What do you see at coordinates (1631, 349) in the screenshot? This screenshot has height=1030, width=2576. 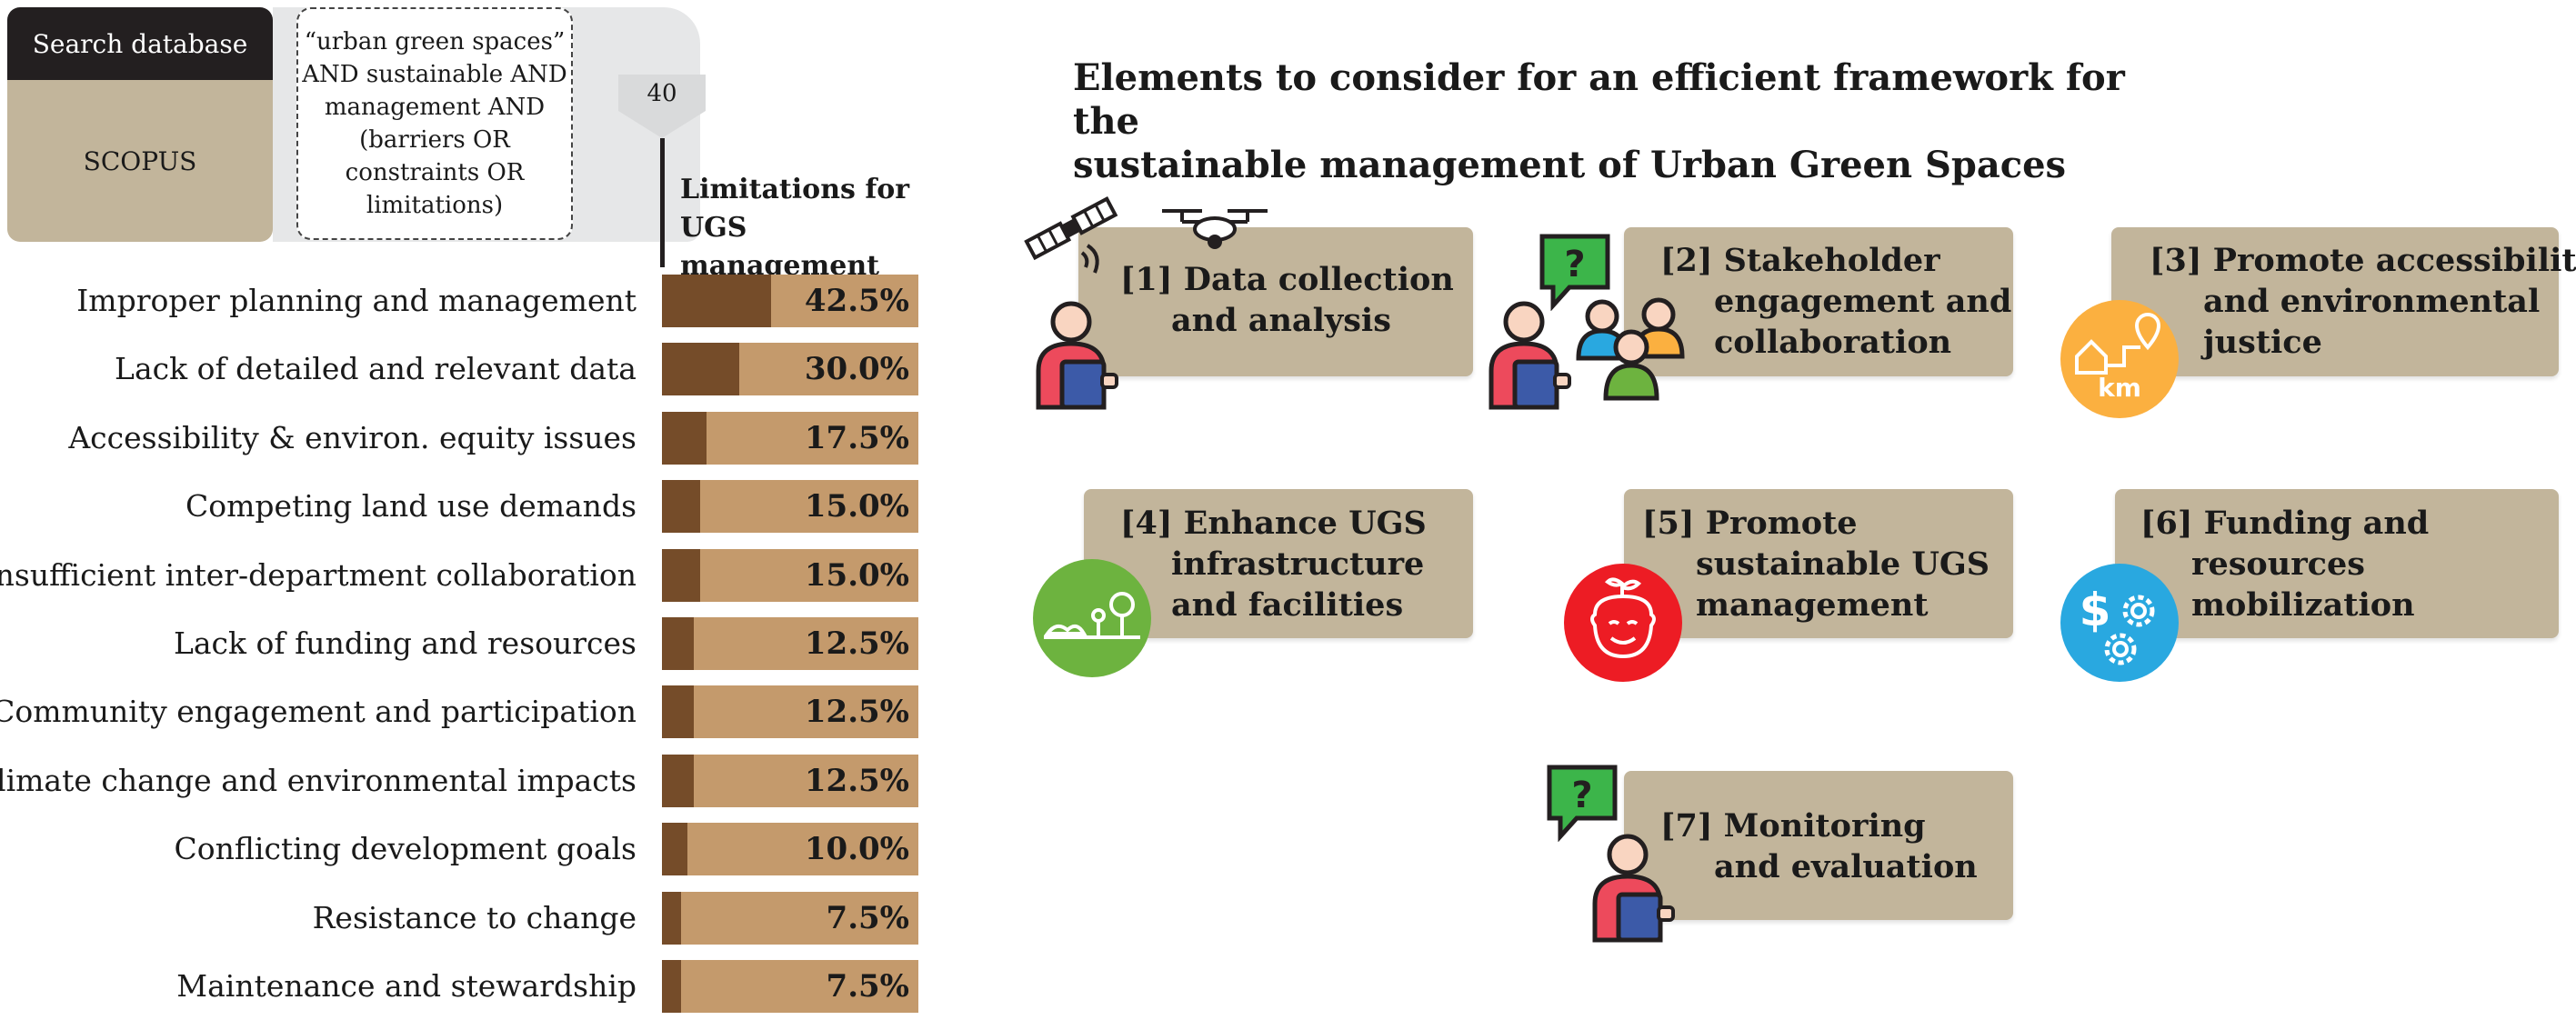 I see `stakeholder-group-icon` at bounding box center [1631, 349].